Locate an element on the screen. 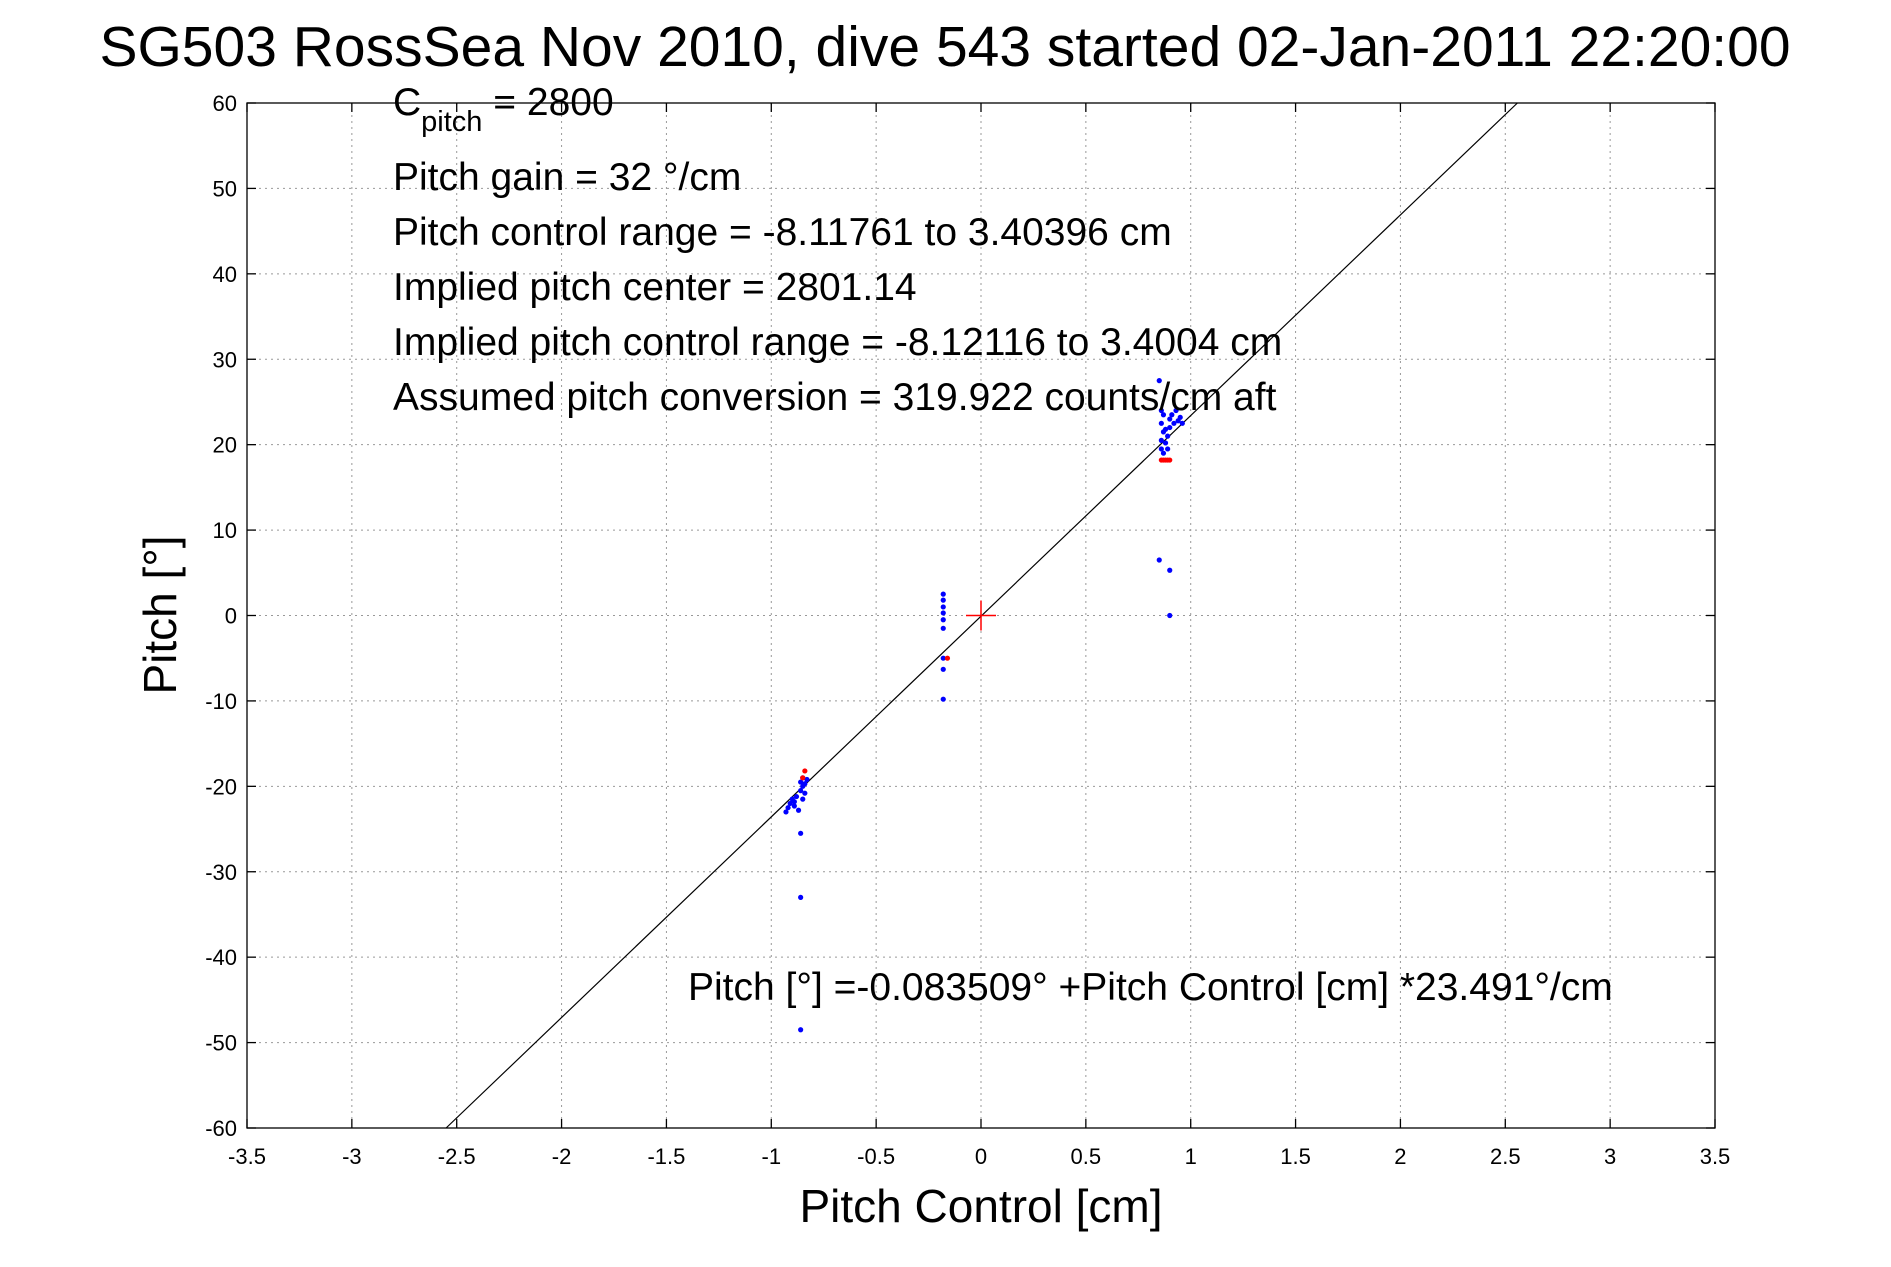 The height and width of the screenshot is (1267, 1891). x-tick-label: -1.5 is located at coordinates (666, 1156).